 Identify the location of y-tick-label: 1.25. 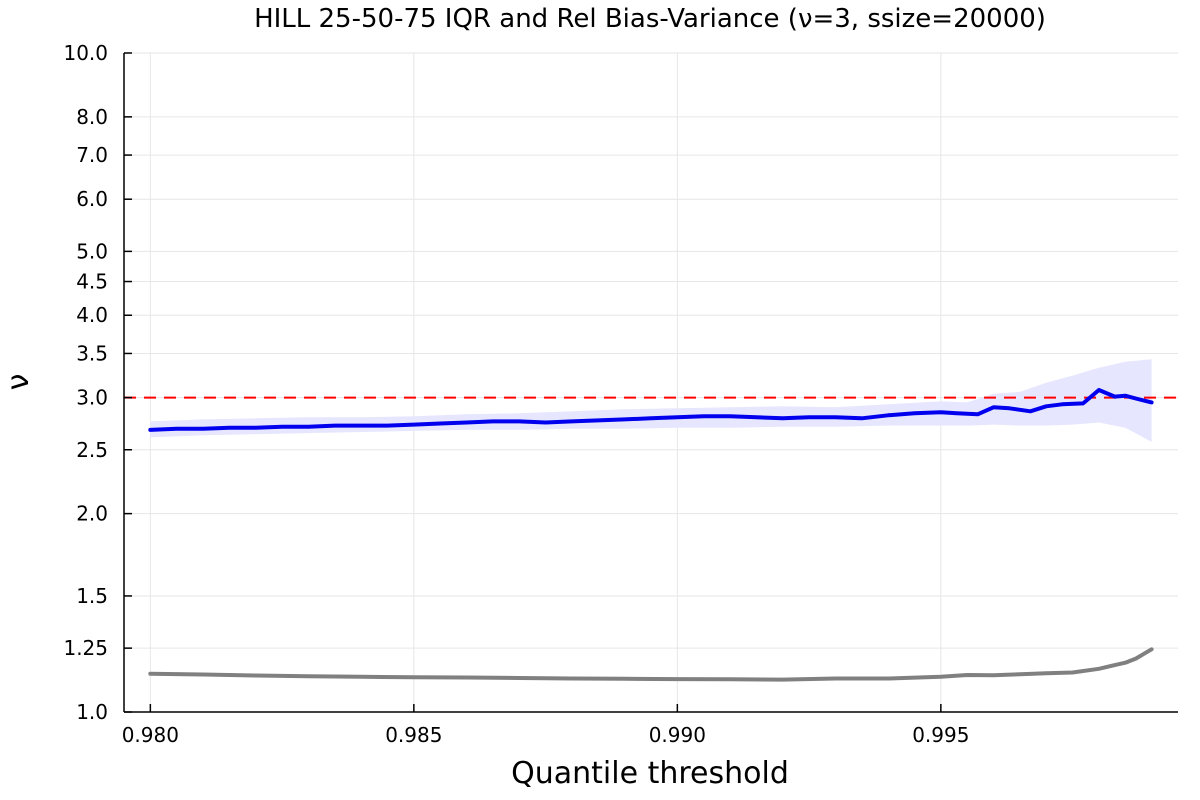
(85, 648).